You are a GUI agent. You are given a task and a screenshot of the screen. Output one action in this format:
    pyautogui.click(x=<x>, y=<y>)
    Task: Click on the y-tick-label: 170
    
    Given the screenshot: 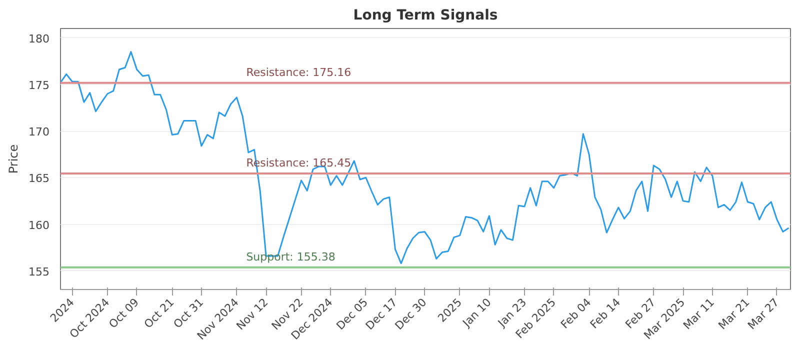 What is the action you would take?
    pyautogui.click(x=39, y=132)
    